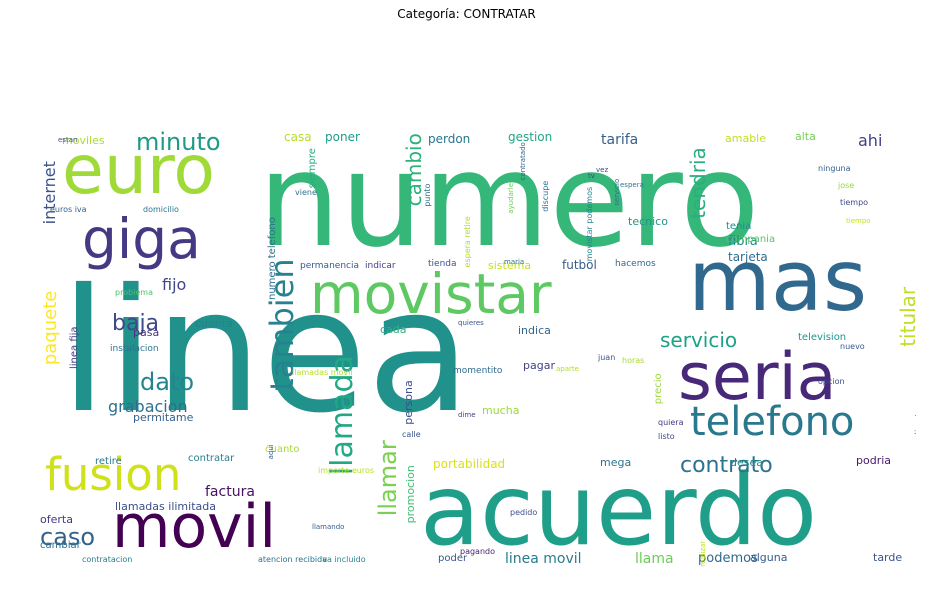 The height and width of the screenshot is (598, 933). What do you see at coordinates (68, 537) in the screenshot?
I see `cloud-word: caso` at bounding box center [68, 537].